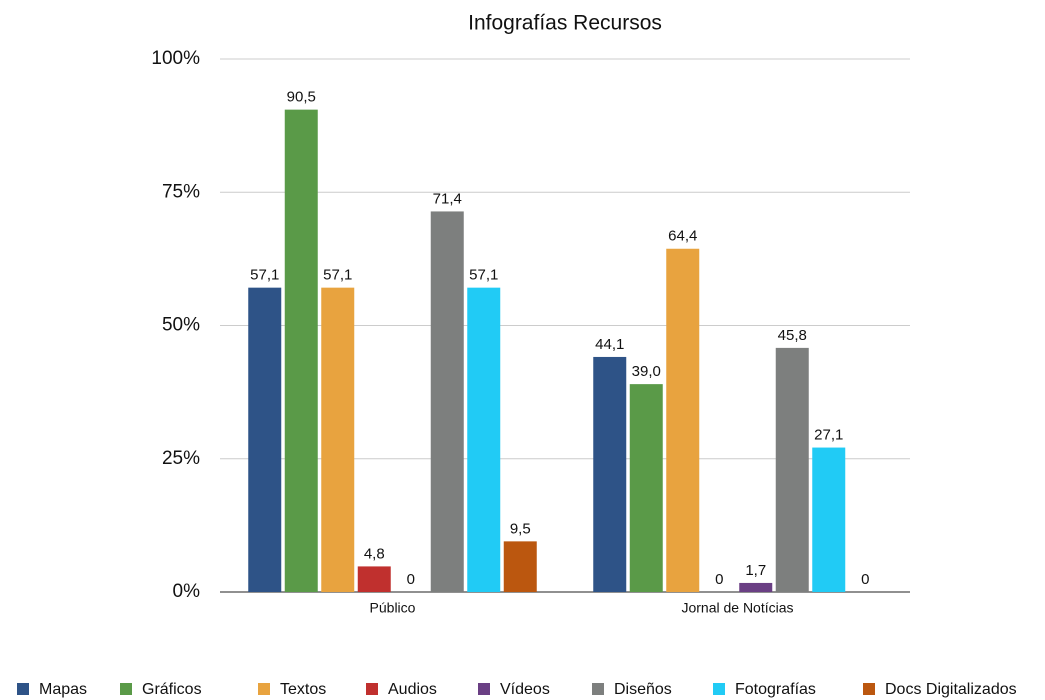 The height and width of the screenshot is (700, 1045). I want to click on value-label: 39,0, so click(646, 371).